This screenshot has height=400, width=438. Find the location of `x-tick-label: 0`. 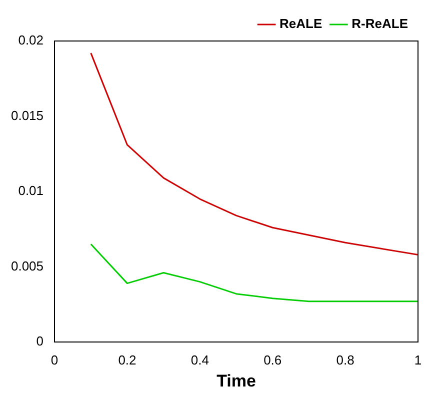

x-tick-label: 0 is located at coordinates (54, 360).